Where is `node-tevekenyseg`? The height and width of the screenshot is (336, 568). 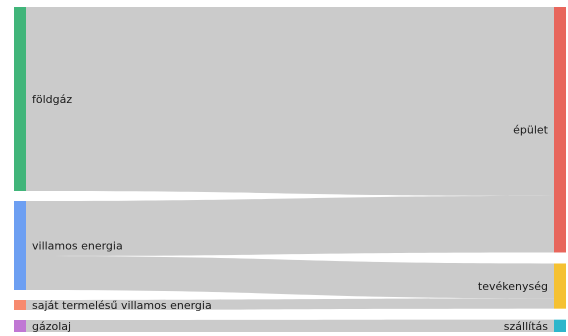 node-tevekenyseg is located at coordinates (560, 286).